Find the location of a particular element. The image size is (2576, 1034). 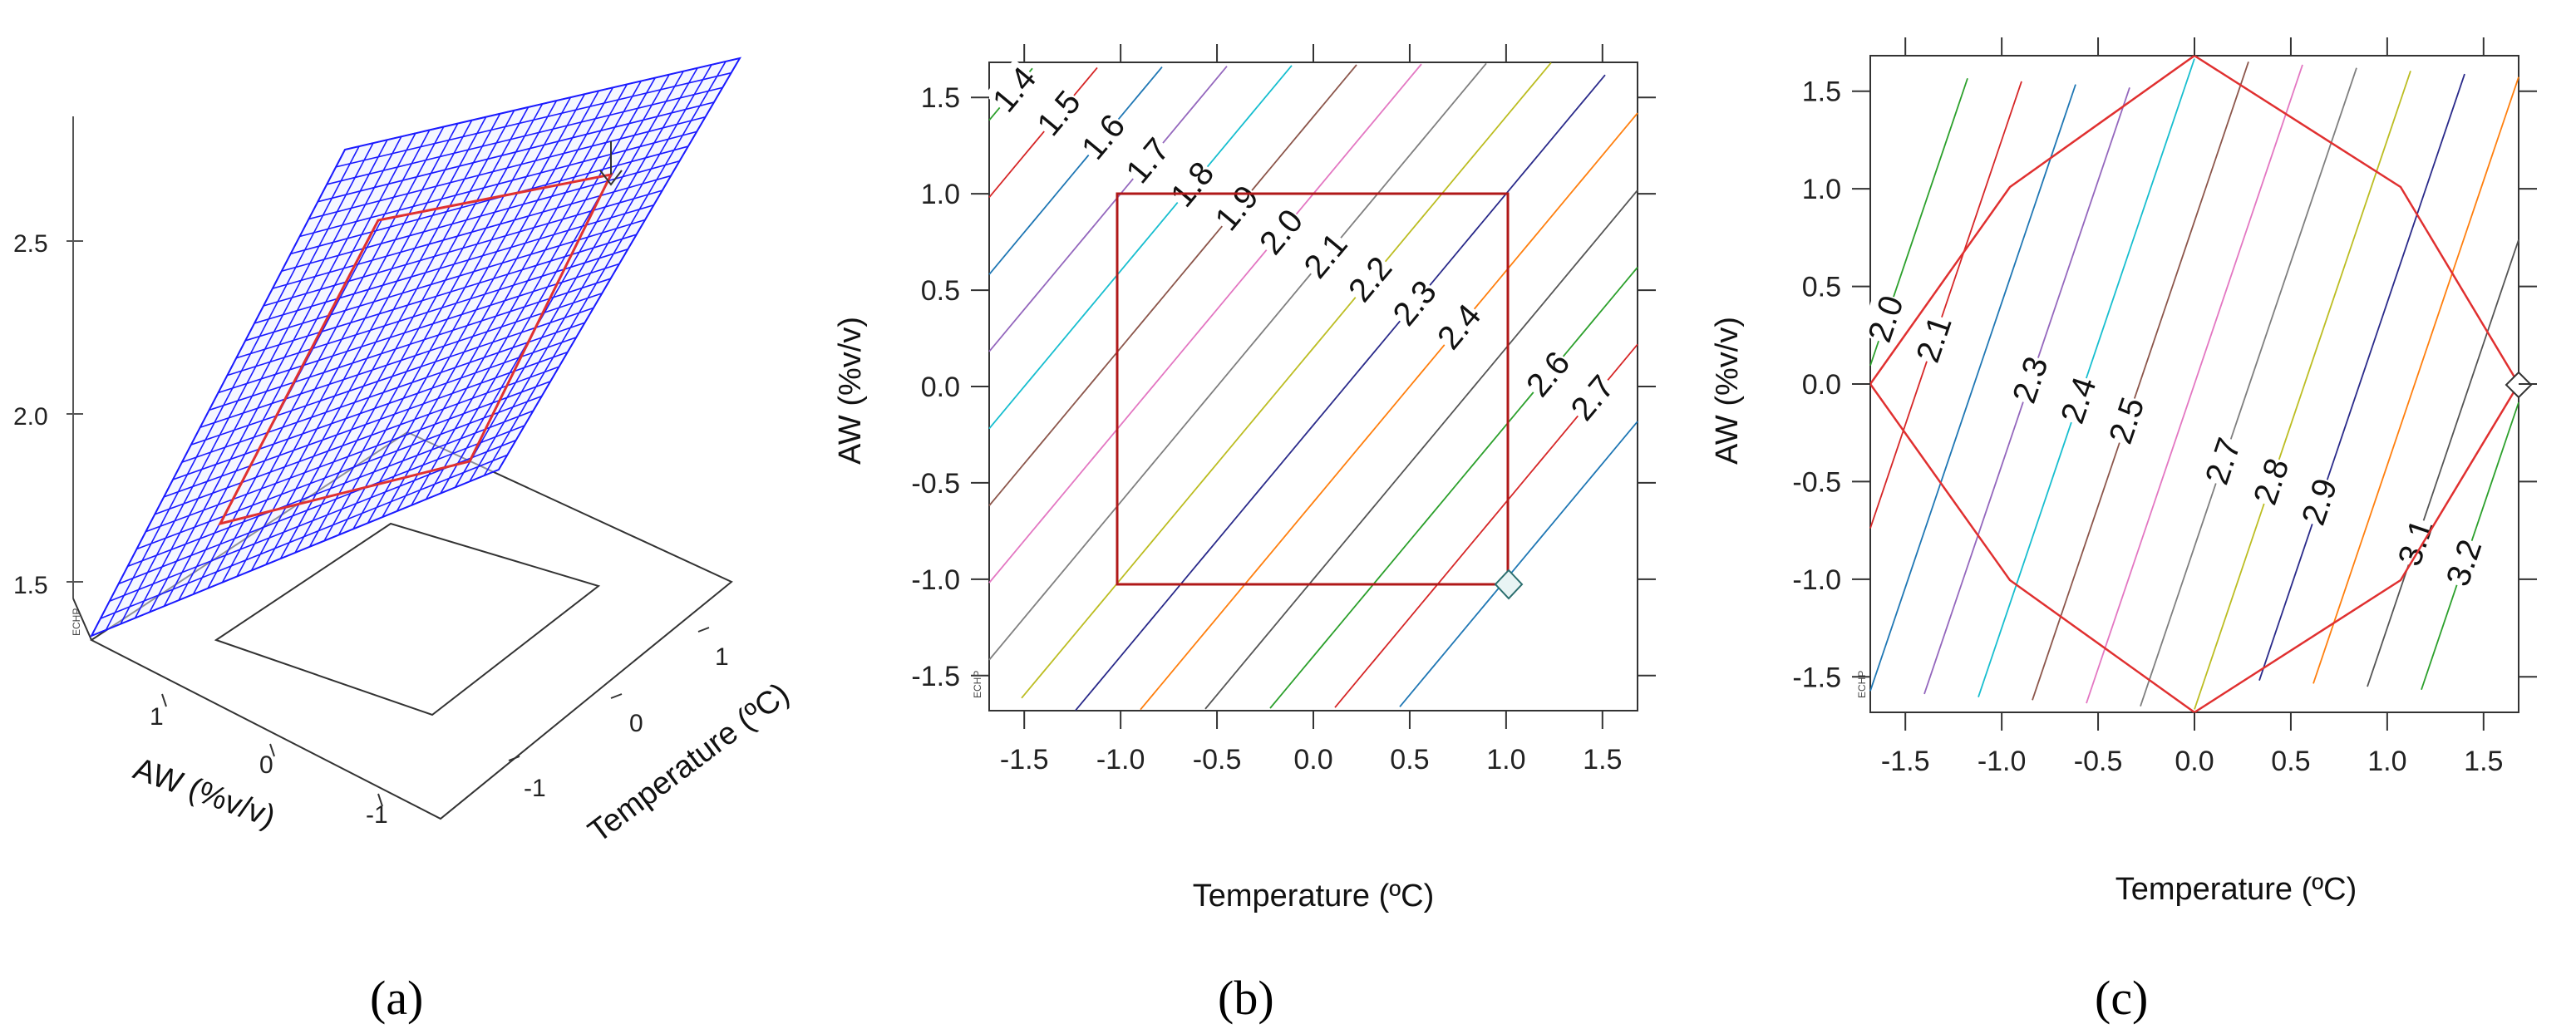

x-tick-label: 0.5 is located at coordinates (2290, 761).